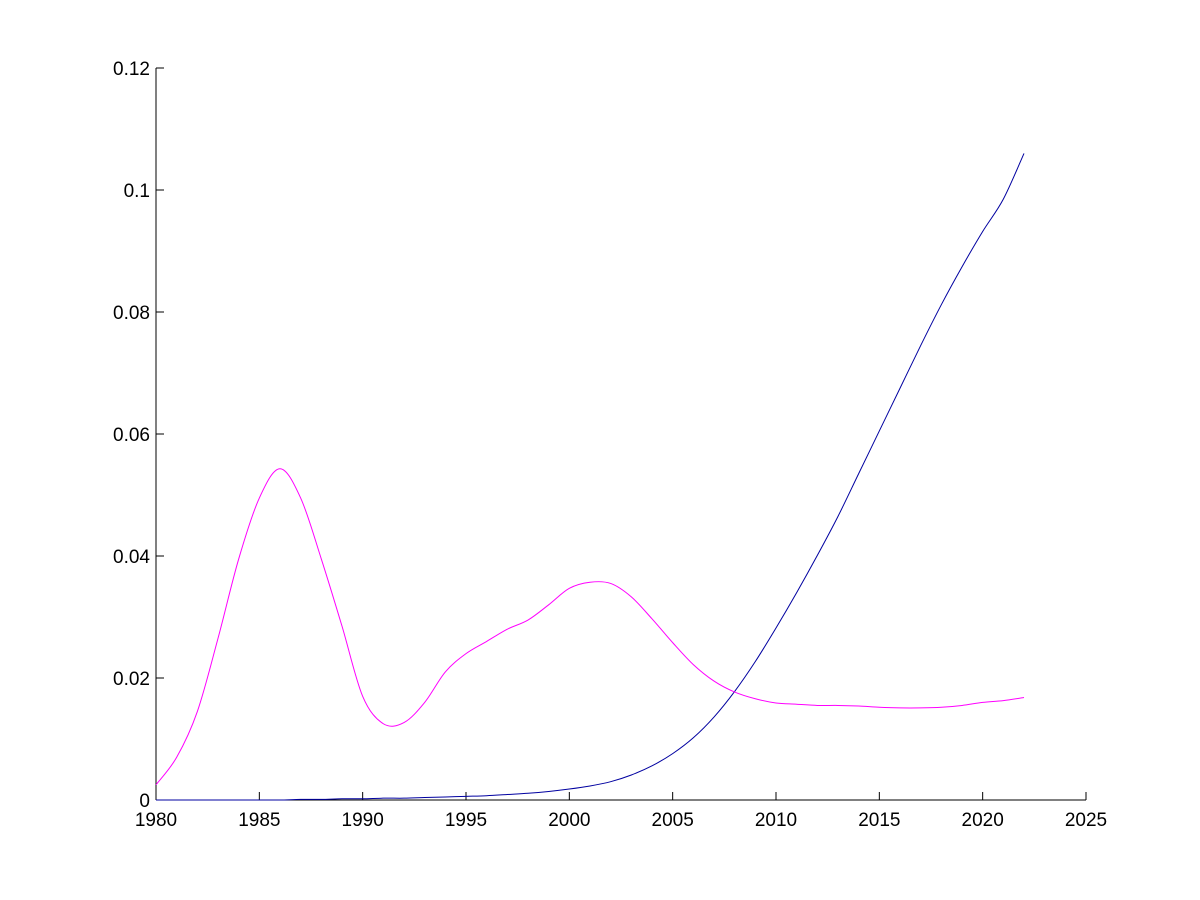  I want to click on y-tick-label: 0.12, so click(131, 69).